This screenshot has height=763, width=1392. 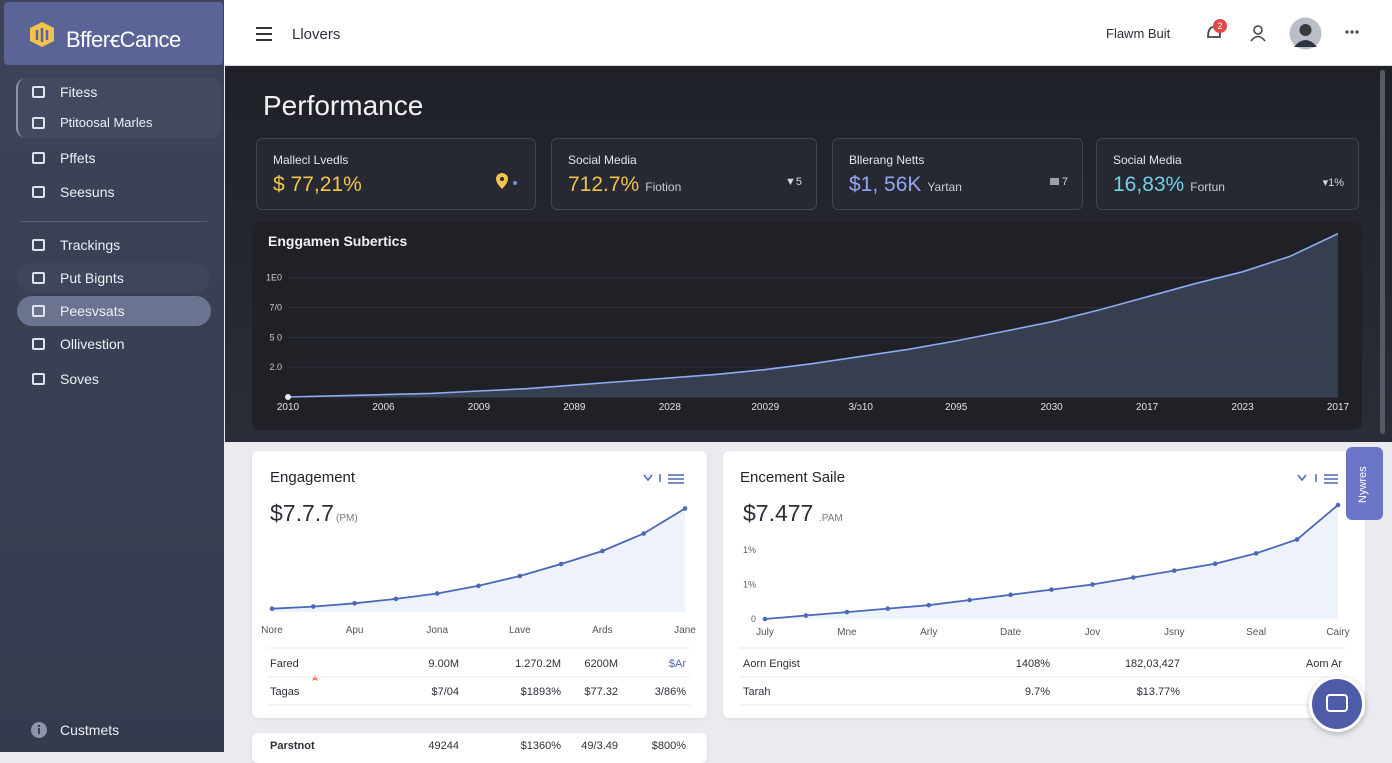 I want to click on table-cell: 6200M, so click(x=601, y=664).